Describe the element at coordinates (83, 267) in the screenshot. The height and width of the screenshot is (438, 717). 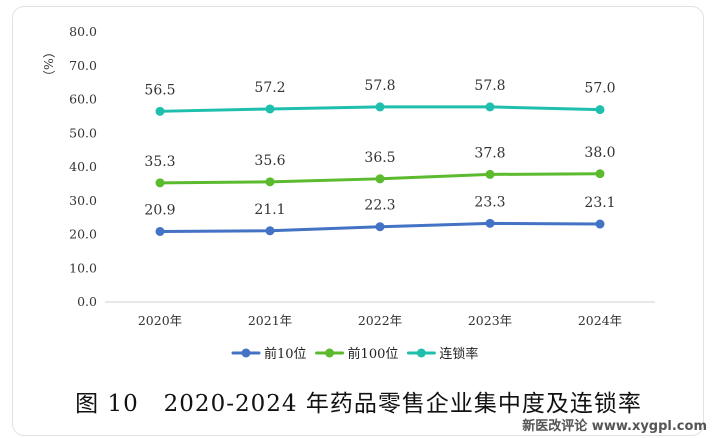
I see `y-tick-label: 10.0` at that location.